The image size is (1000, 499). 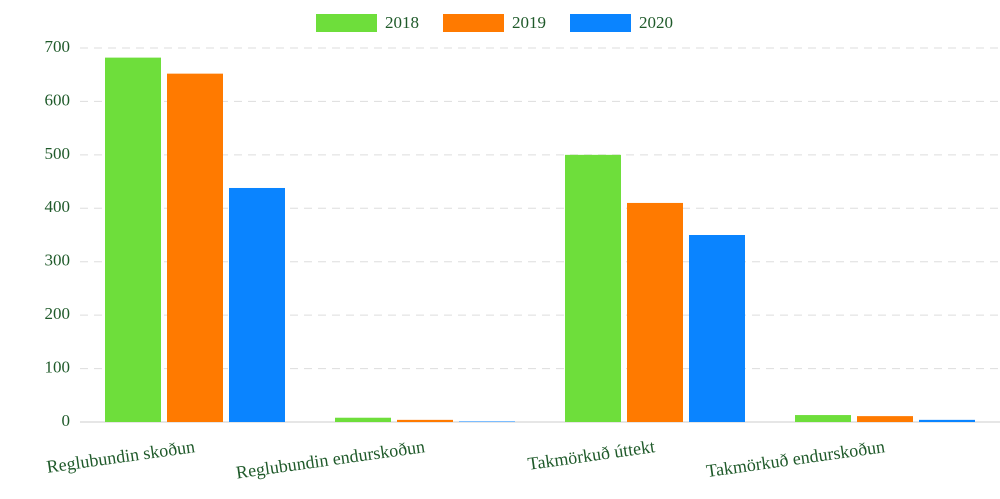 What do you see at coordinates (58, 260) in the screenshot?
I see `y-tick-label: 300` at bounding box center [58, 260].